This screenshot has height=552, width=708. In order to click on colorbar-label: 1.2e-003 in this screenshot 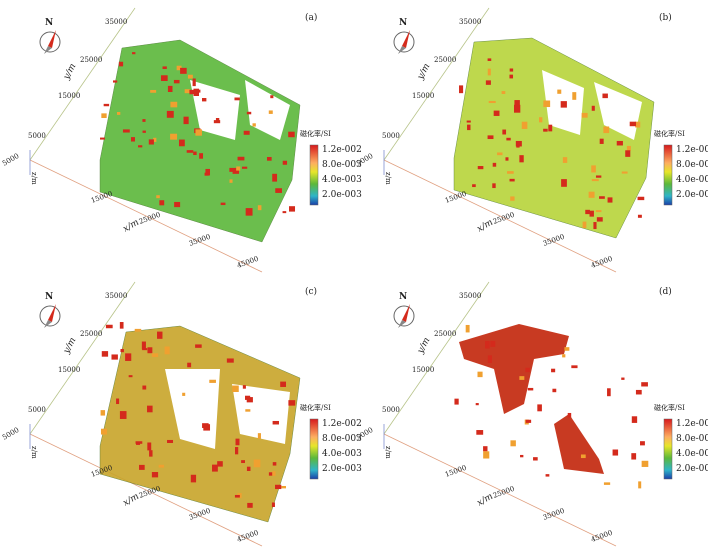, I will do `click(692, 424)`.